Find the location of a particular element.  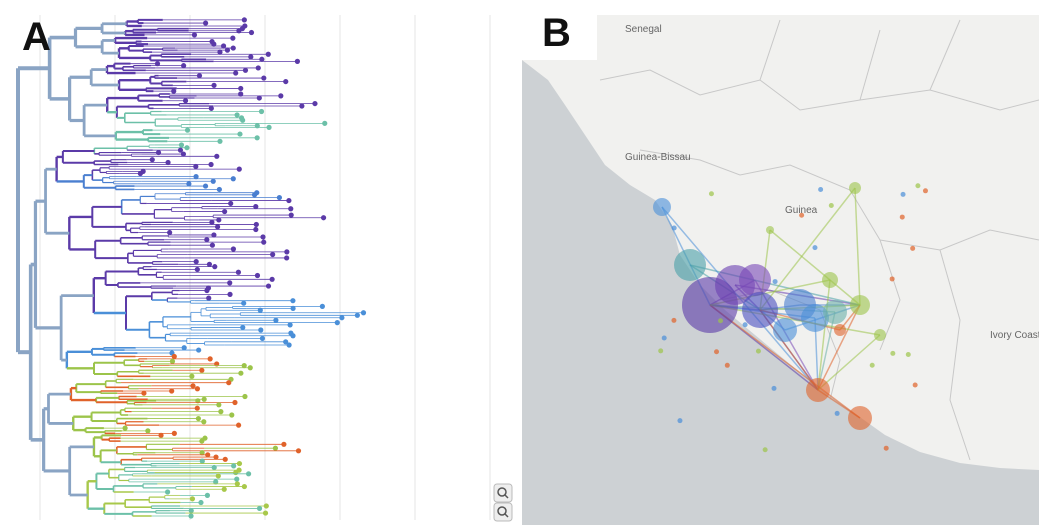

zoom-in-button is located at coordinates (503, 493).